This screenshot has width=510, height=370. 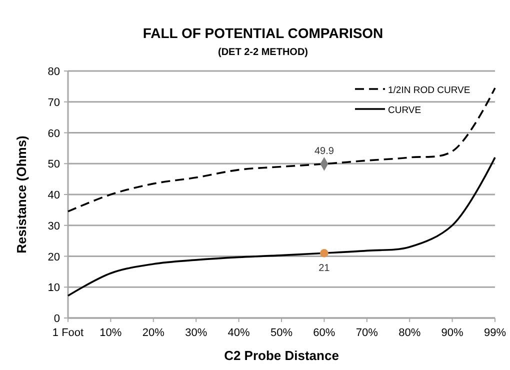 I want to click on chart-title: FALL OF POTENTIAL COMPARISON, so click(x=263, y=33).